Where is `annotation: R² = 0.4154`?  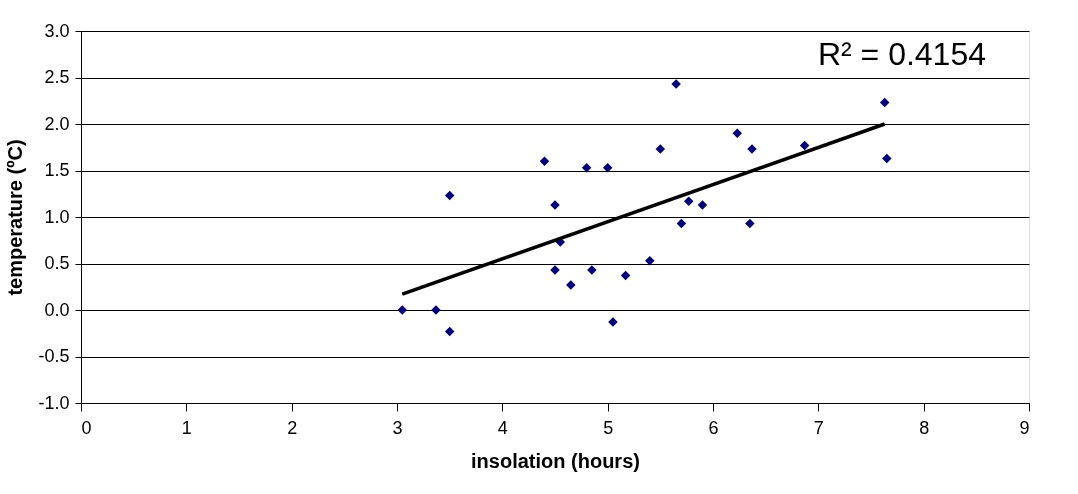
annotation: R² = 0.4154 is located at coordinates (901, 54).